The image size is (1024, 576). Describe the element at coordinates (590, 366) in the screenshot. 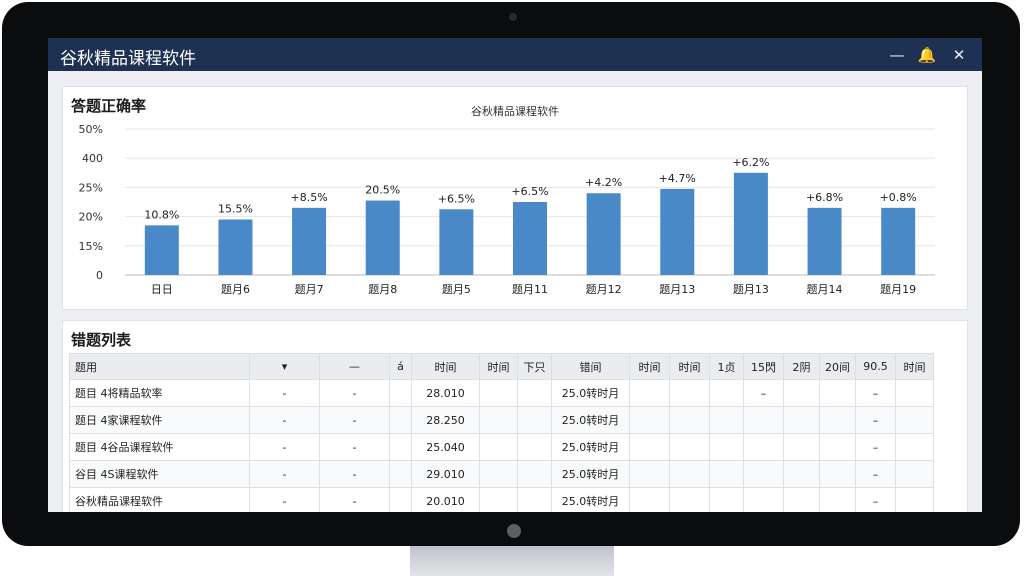

I see `column-header: 错间` at that location.